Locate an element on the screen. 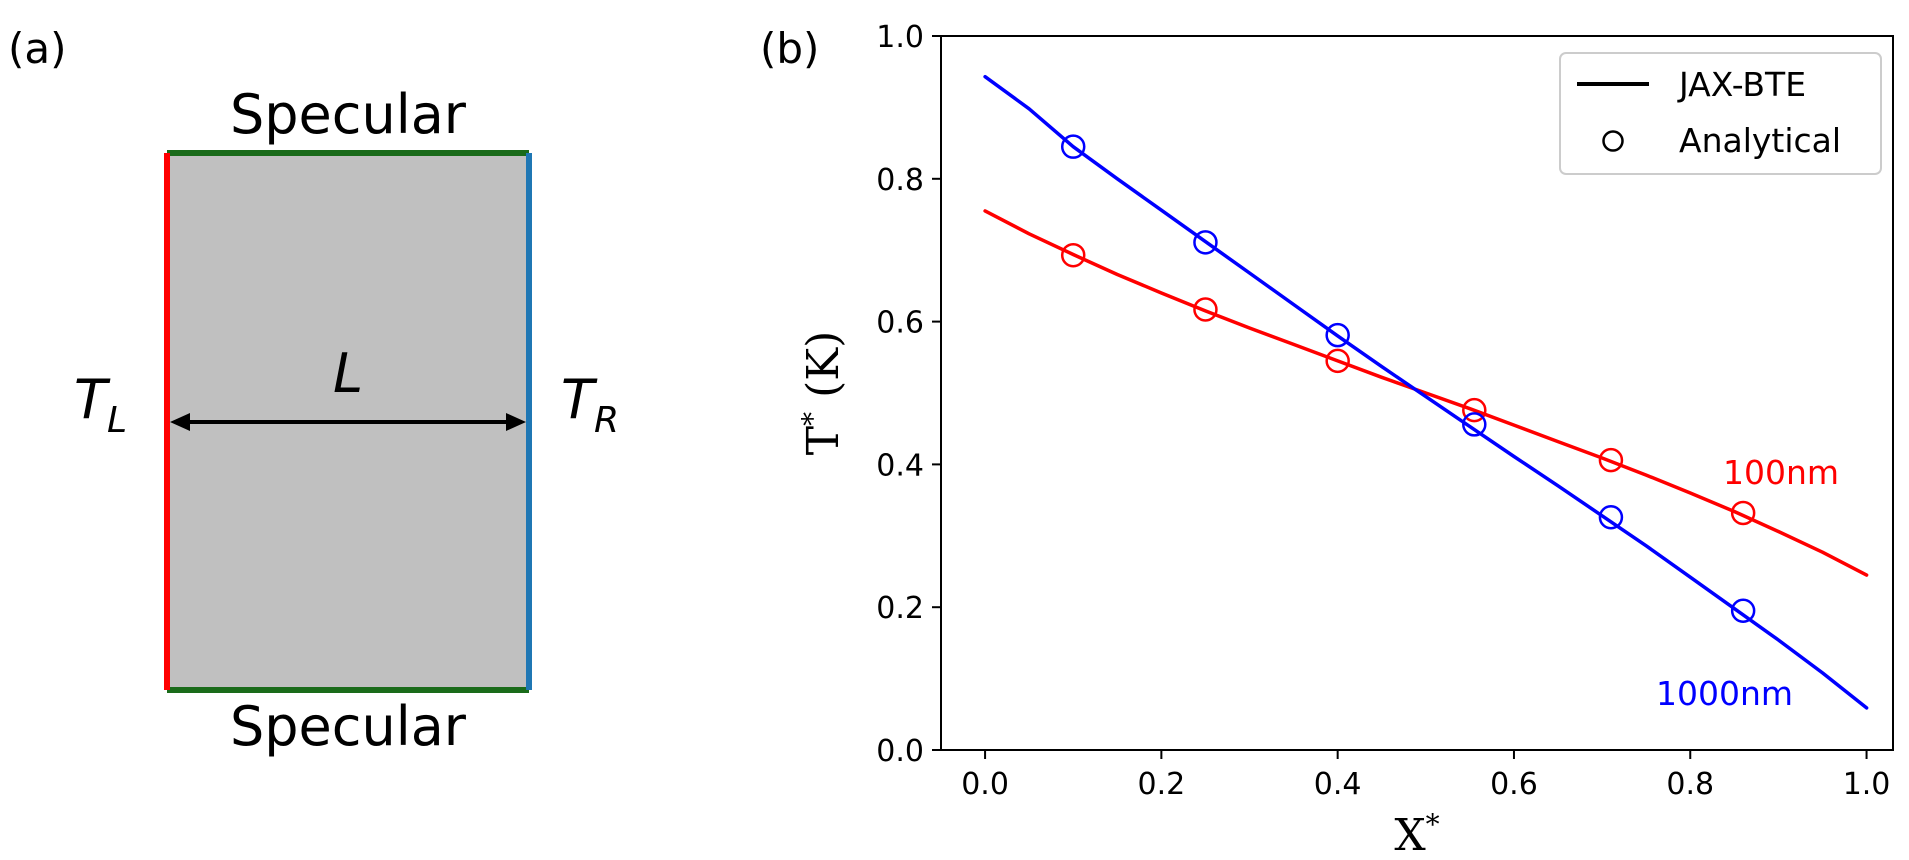 The width and height of the screenshot is (1909, 860). left-temperature-label: TL is located at coordinates (100, 404).